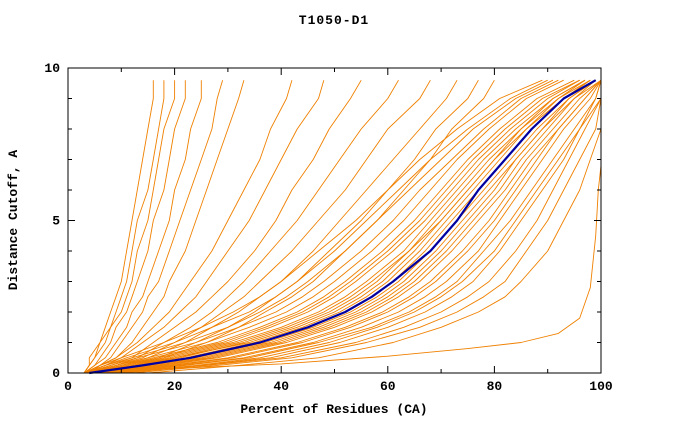 This screenshot has width=680, height=440. Describe the element at coordinates (601, 386) in the screenshot. I see `x-tick-label: 100` at that location.